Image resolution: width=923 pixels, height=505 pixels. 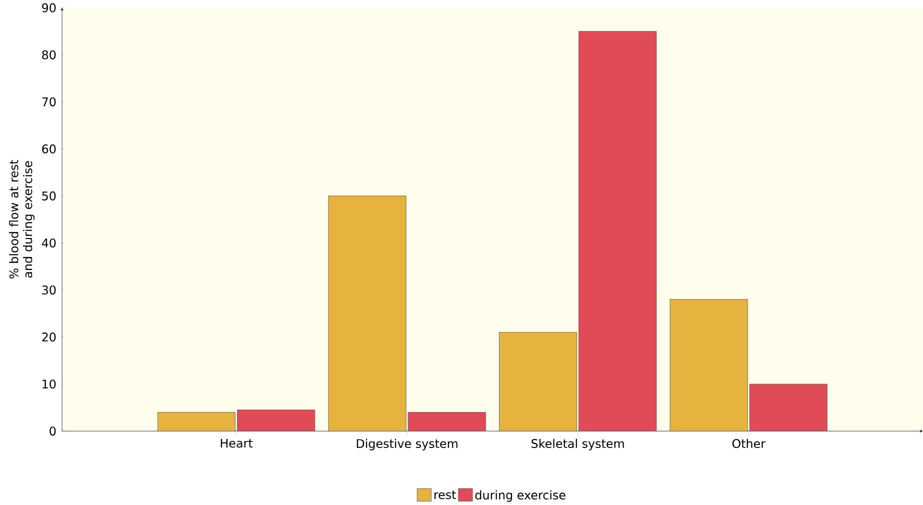 What do you see at coordinates (49, 337) in the screenshot?
I see `y-tick-label: 20` at bounding box center [49, 337].